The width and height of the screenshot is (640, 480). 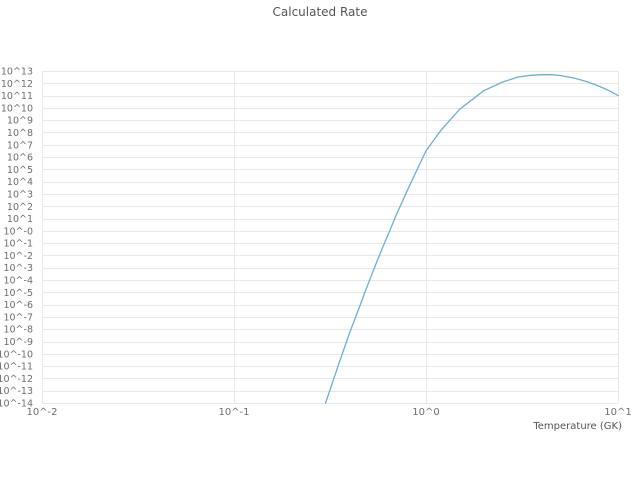 What do you see at coordinates (328, 412) in the screenshot?
I see `x-tick-labels: 10^-2 10^-1 10^0 10^1` at bounding box center [328, 412].